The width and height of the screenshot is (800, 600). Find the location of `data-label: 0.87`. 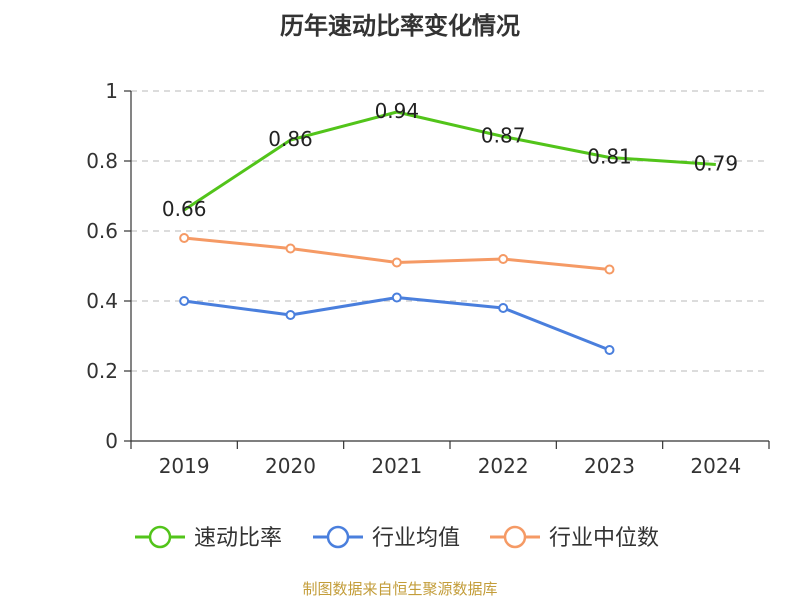

data-label: 0.87 is located at coordinates (503, 136).